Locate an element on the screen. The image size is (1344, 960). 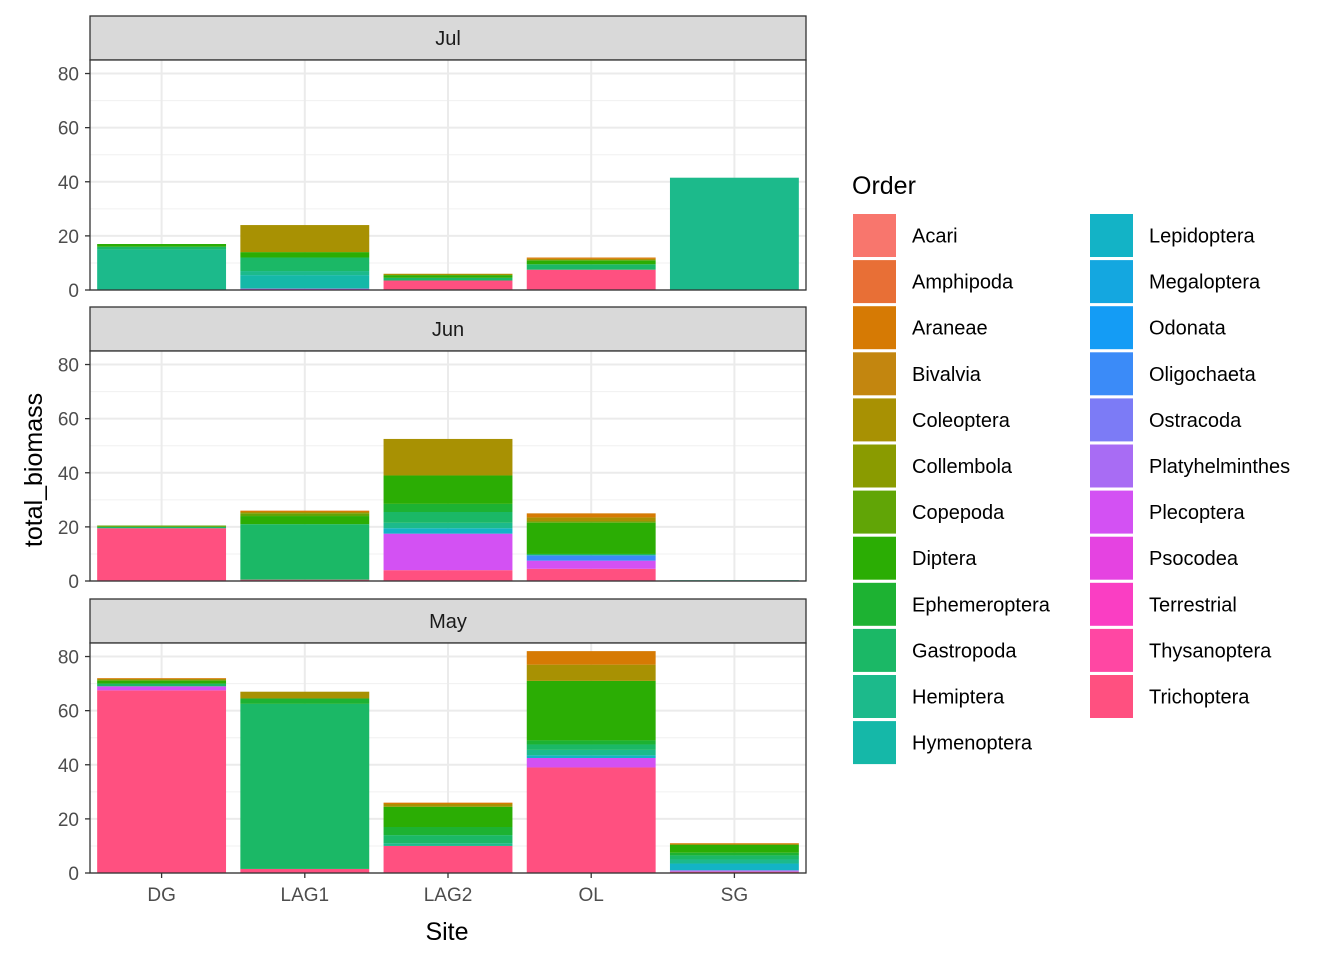
legend-item-thysanoptera: Thysanoptera is located at coordinates (1181, 650).